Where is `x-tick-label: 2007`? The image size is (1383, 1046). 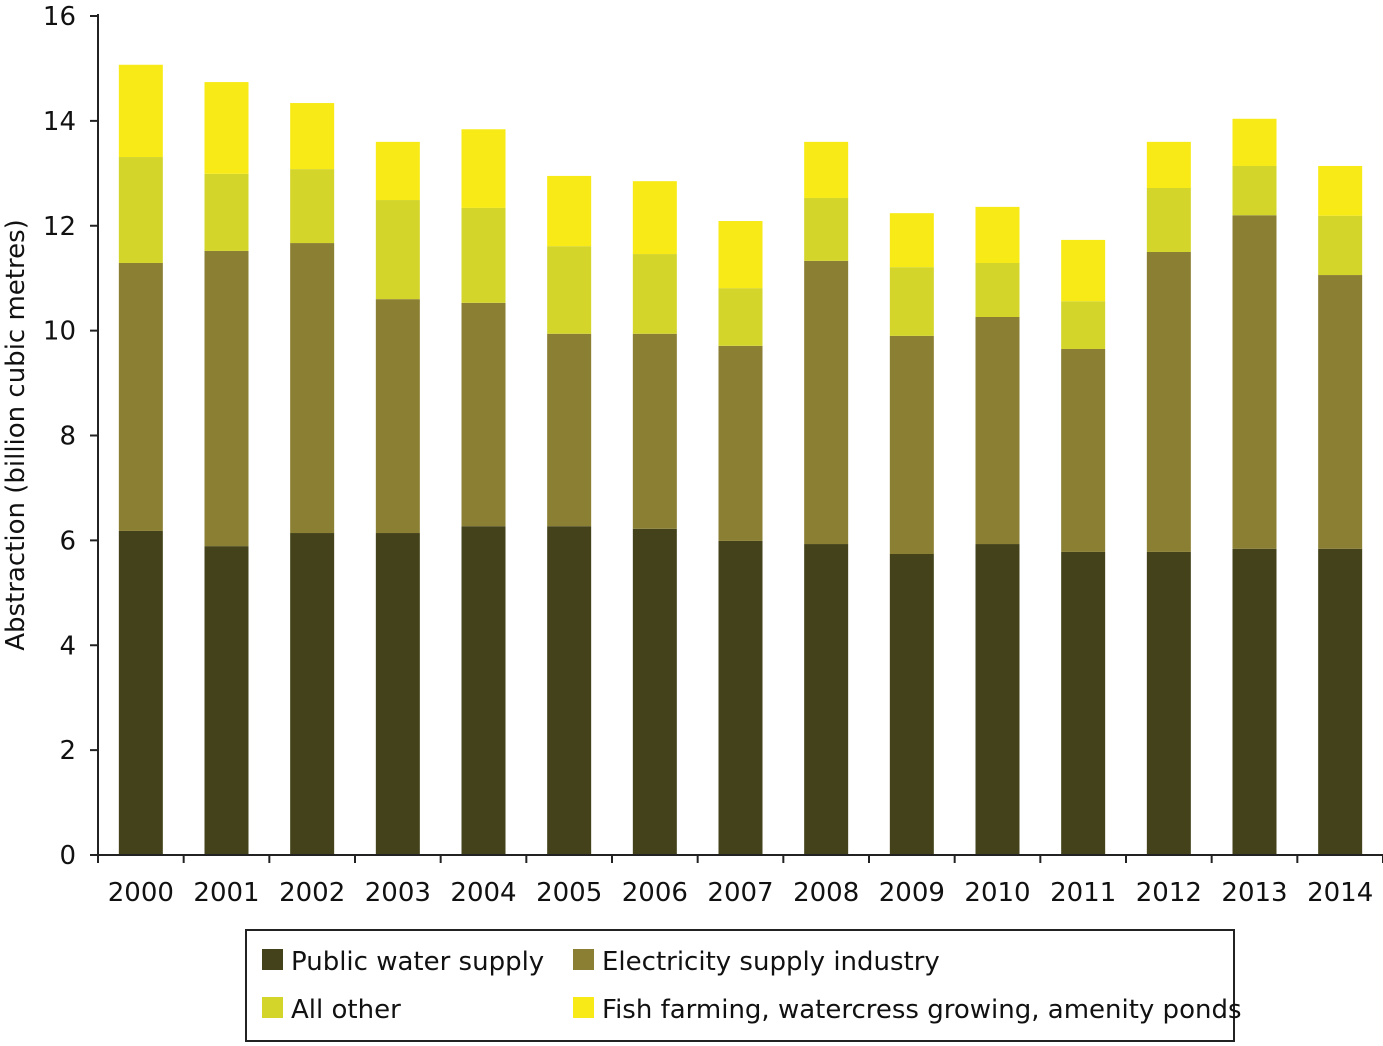 x-tick-label: 2007 is located at coordinates (740, 893).